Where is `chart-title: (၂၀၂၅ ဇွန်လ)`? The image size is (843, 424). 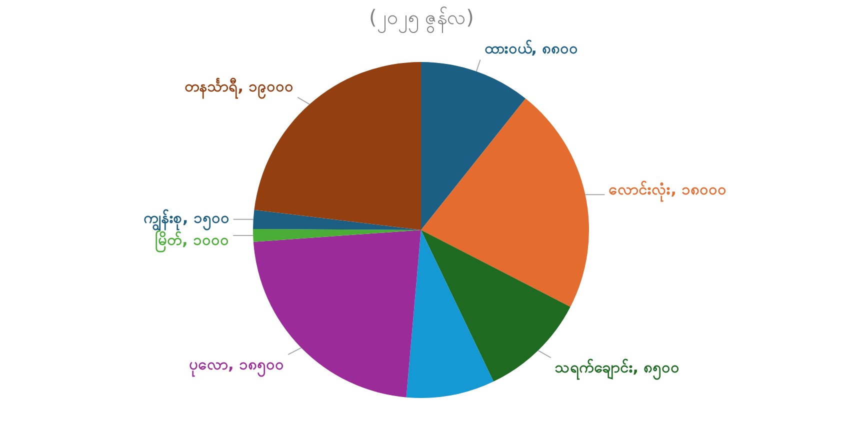 chart-title: (၂၀၂၅ ဇွန်လ) is located at coordinates (421, 19).